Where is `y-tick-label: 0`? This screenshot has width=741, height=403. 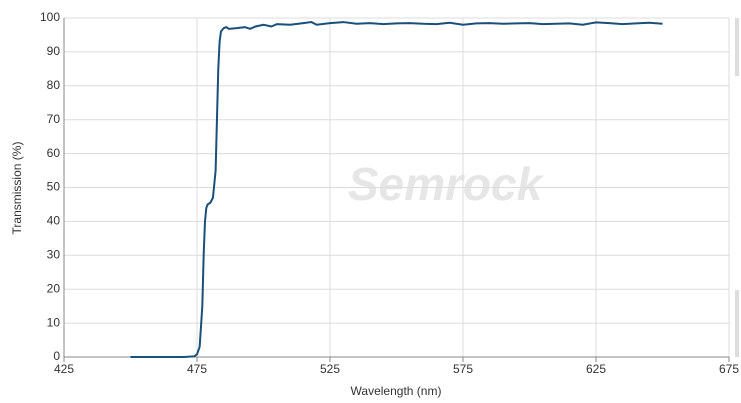
y-tick-label: 0 is located at coordinates (56, 356).